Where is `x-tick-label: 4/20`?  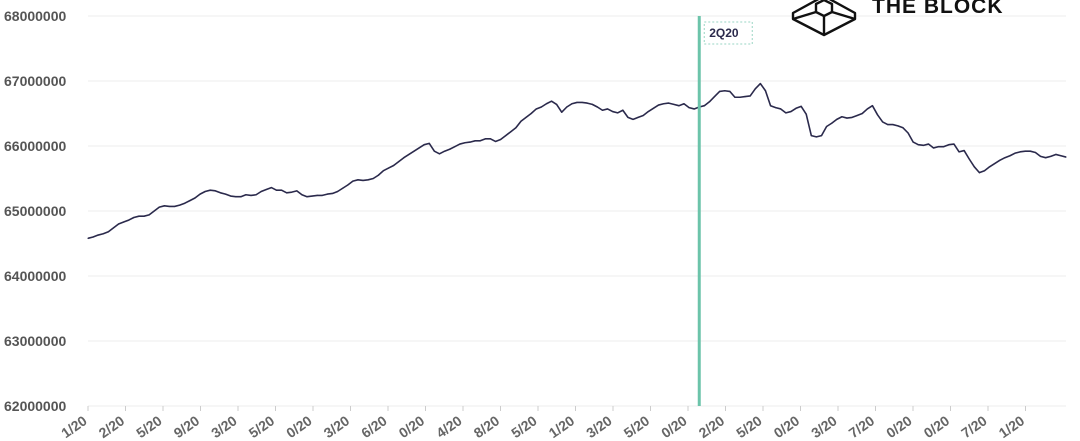
x-tick-label: 4/20 is located at coordinates (449, 426).